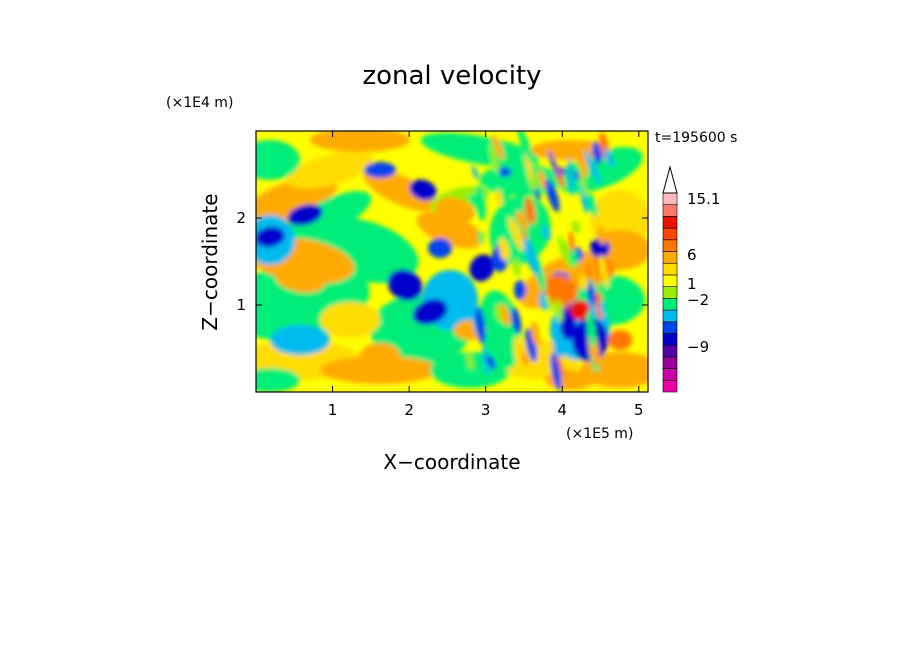 The height and width of the screenshot is (658, 904). I want to click on x-tick-label: 4, so click(562, 410).